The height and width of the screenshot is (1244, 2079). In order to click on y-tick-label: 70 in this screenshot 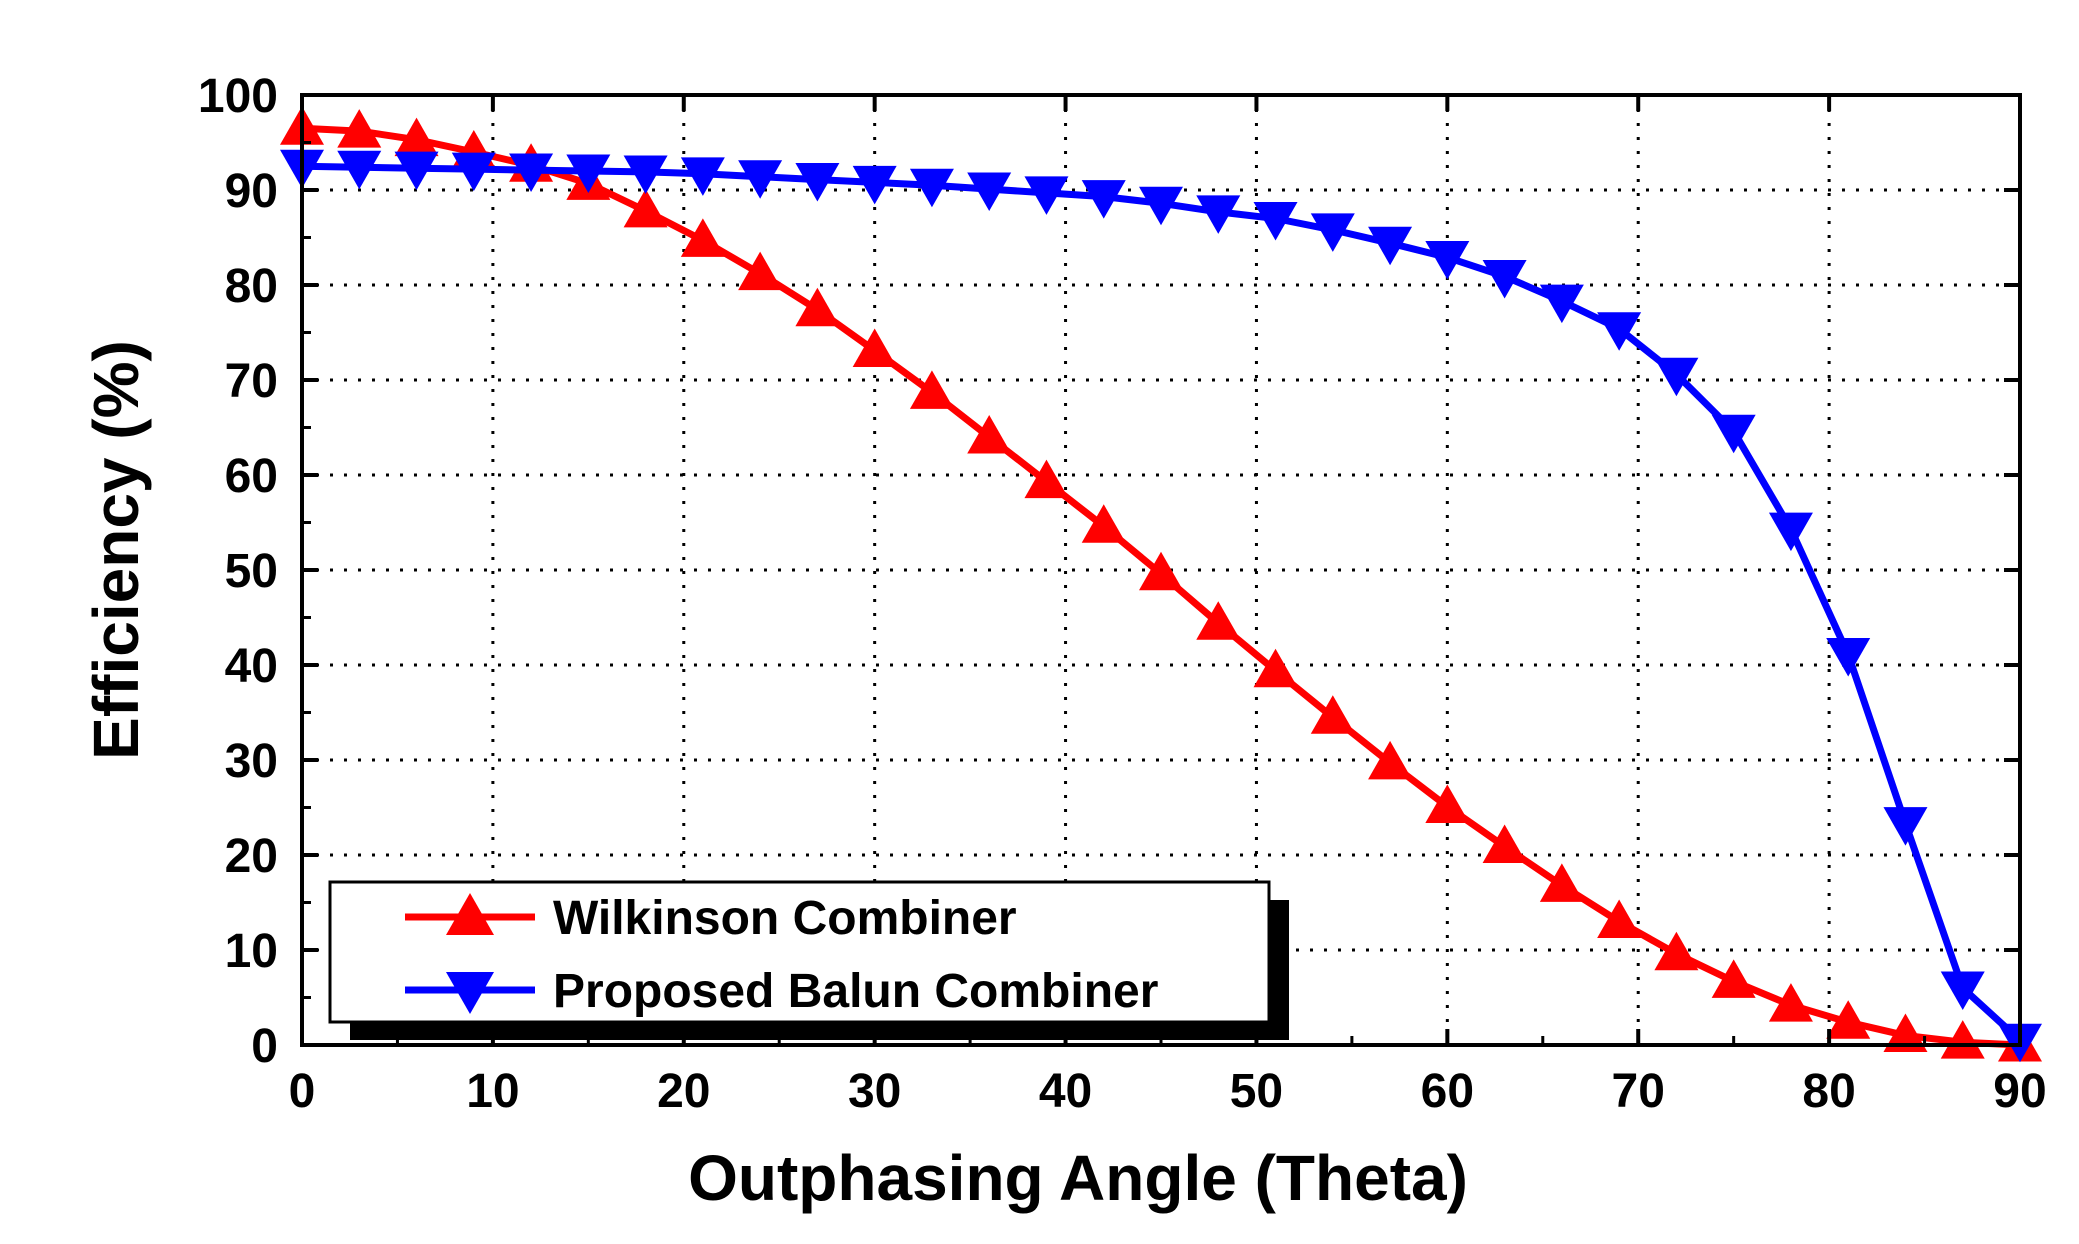, I will do `click(251, 381)`.